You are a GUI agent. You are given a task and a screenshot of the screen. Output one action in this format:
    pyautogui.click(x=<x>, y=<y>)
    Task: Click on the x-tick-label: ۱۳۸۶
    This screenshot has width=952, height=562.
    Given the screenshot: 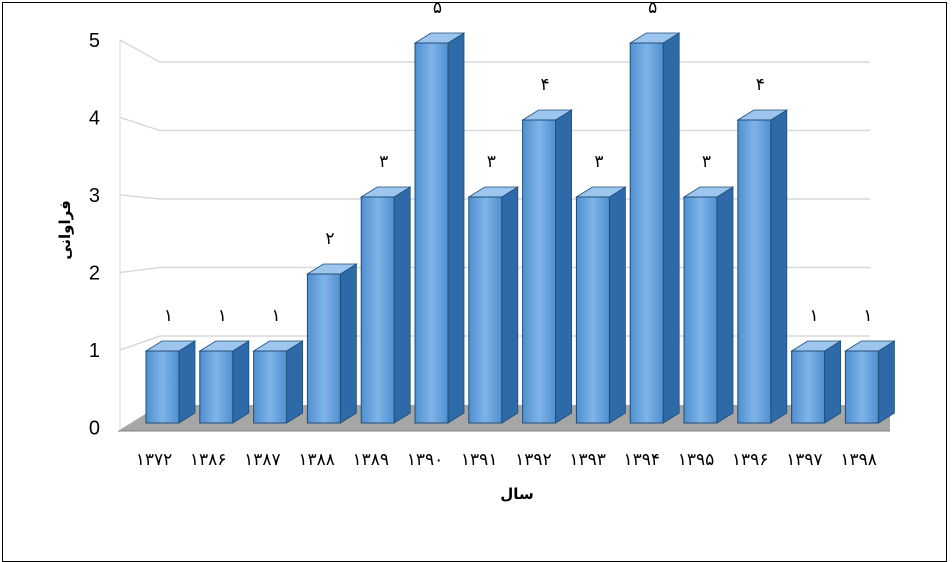 What is the action you would take?
    pyautogui.click(x=208, y=460)
    